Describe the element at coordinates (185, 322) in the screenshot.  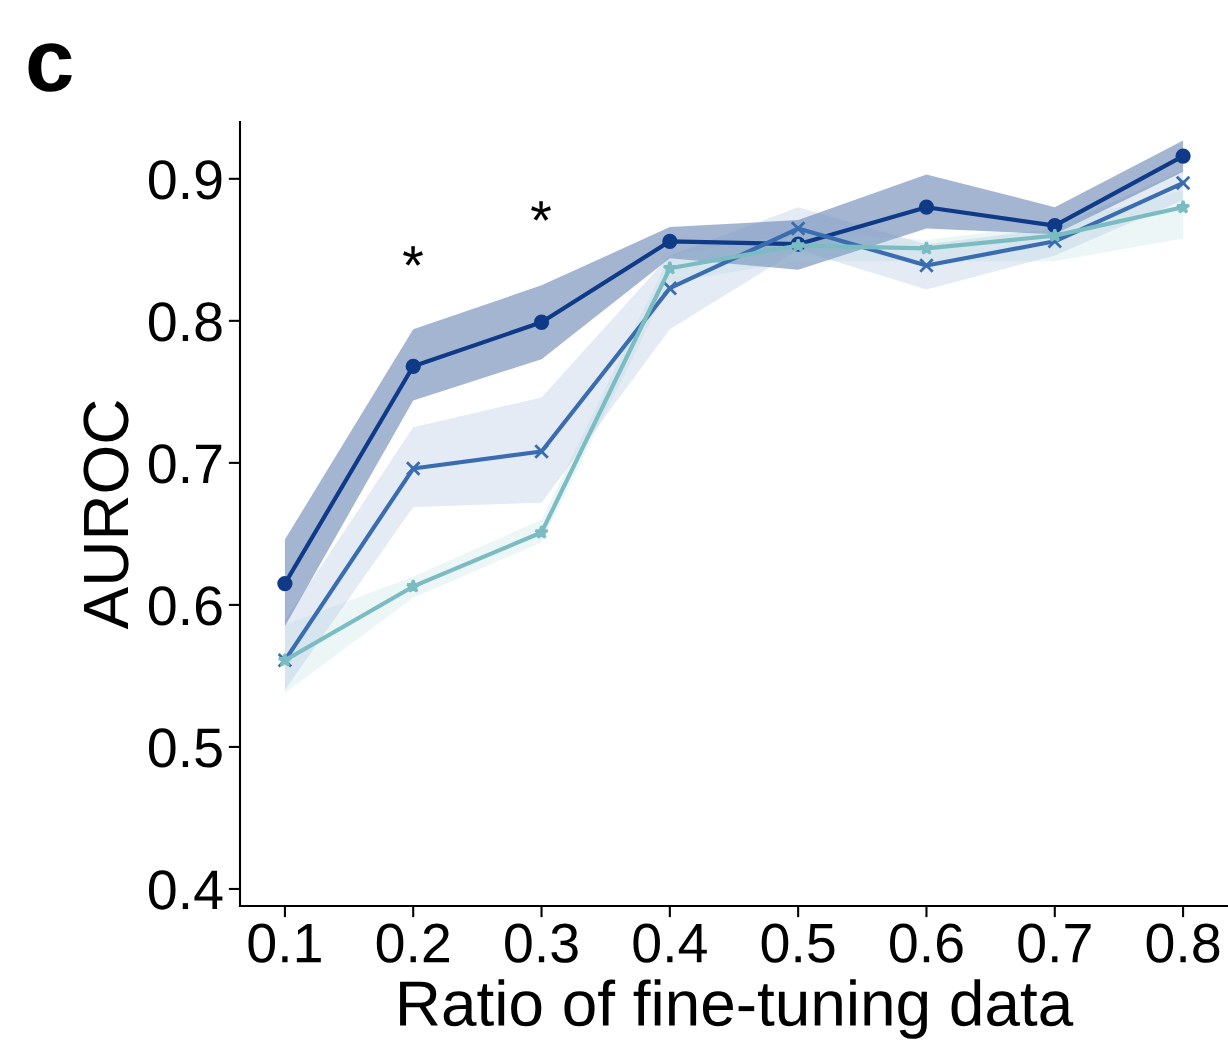
I see `y-tick-label: 0.8` at that location.